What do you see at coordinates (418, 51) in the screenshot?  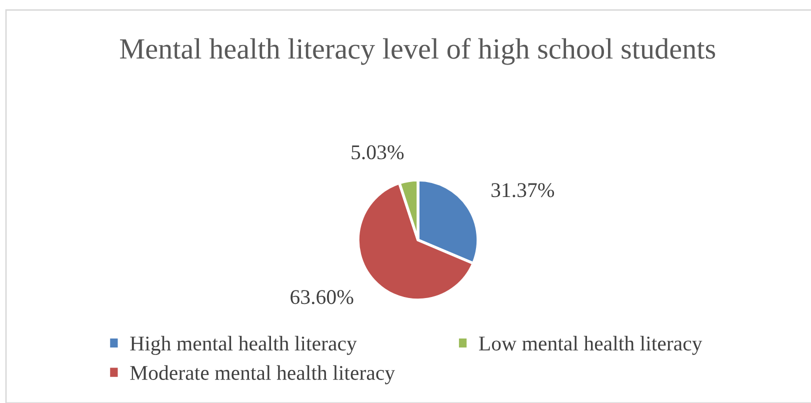 I see `chart-title: Mental health literacy level of high school students` at bounding box center [418, 51].